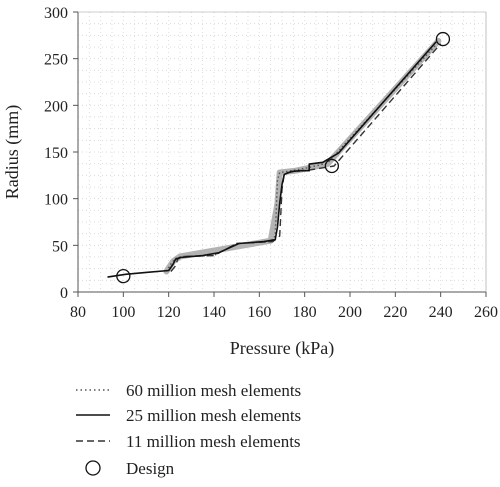  Describe the element at coordinates (78, 312) in the screenshot. I see `x-tick-label: 80` at that location.